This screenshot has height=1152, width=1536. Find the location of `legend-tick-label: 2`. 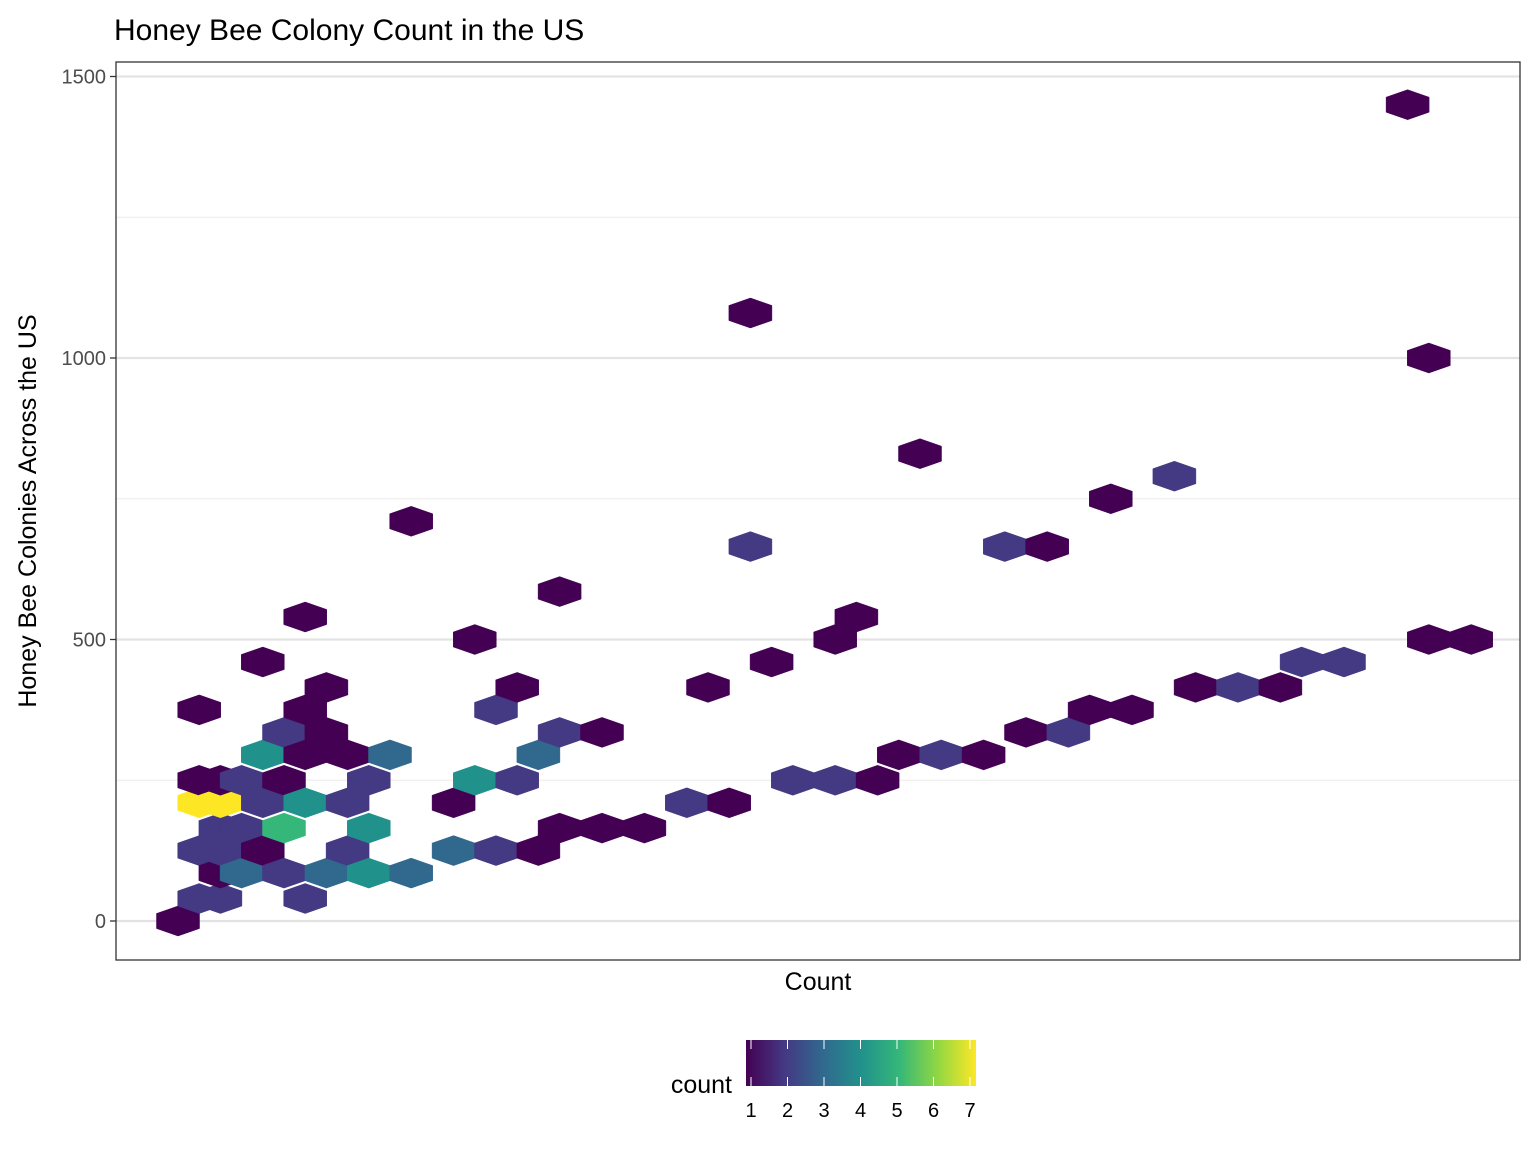

legend-tick-label: 2 is located at coordinates (787, 1111).